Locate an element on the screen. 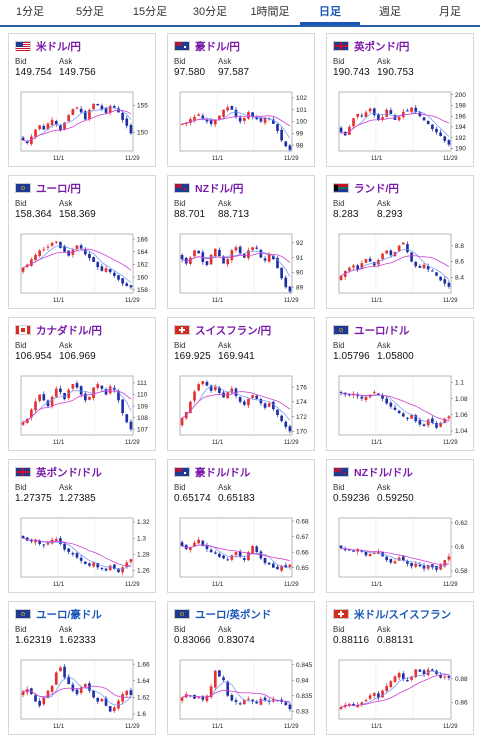  mini-chart: 158 160 162 164 166 11/1 11/29 is located at coordinates (83, 268).